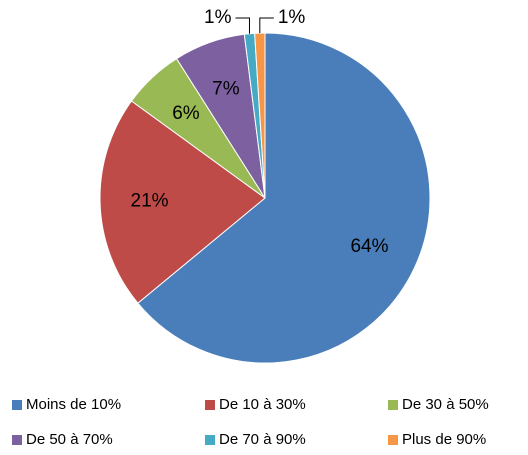 This screenshot has width=528, height=455. Describe the element at coordinates (226, 88) in the screenshot. I see `data-label: 7%` at that location.